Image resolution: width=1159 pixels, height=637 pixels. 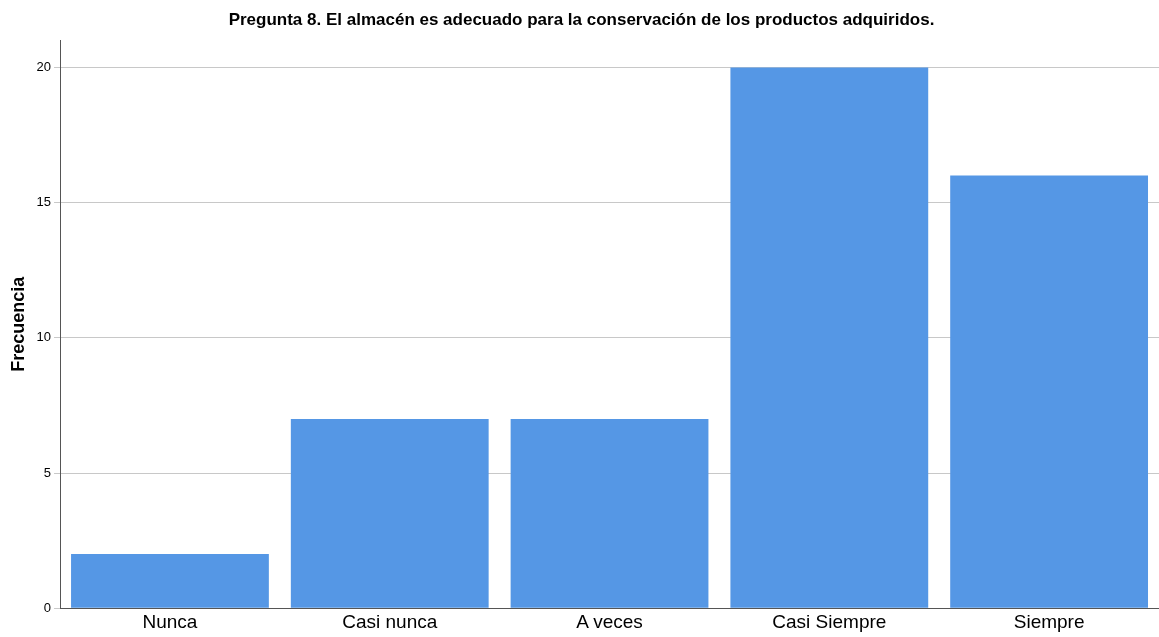 What do you see at coordinates (581, 19) in the screenshot?
I see `chart-title: Pregunta 8. El almacén es adecuado para la conservación de los productos adquiridos.` at bounding box center [581, 19].